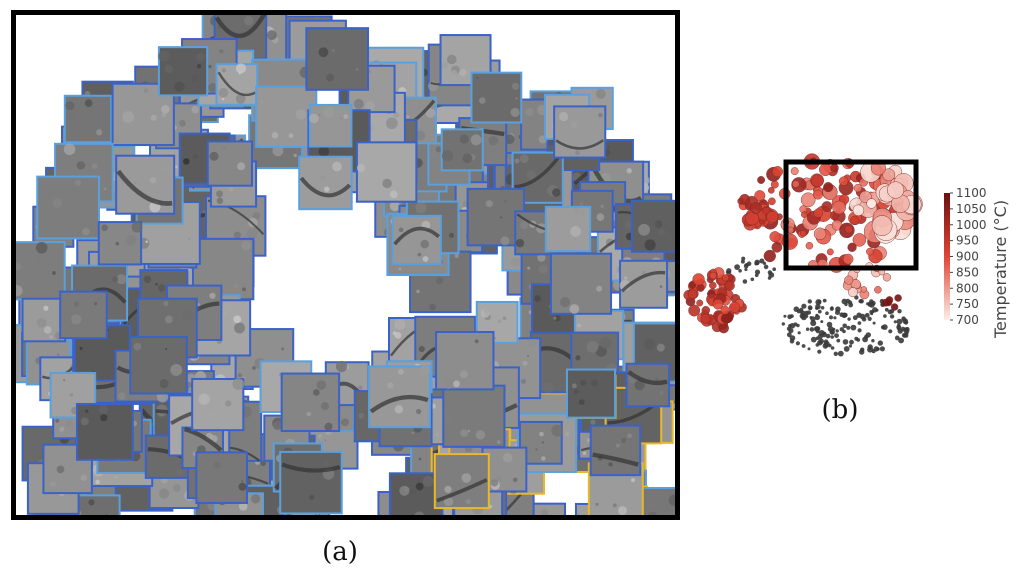  What do you see at coordinates (340, 552) in the screenshot?
I see `panel-a-label: (a)` at bounding box center [340, 552].